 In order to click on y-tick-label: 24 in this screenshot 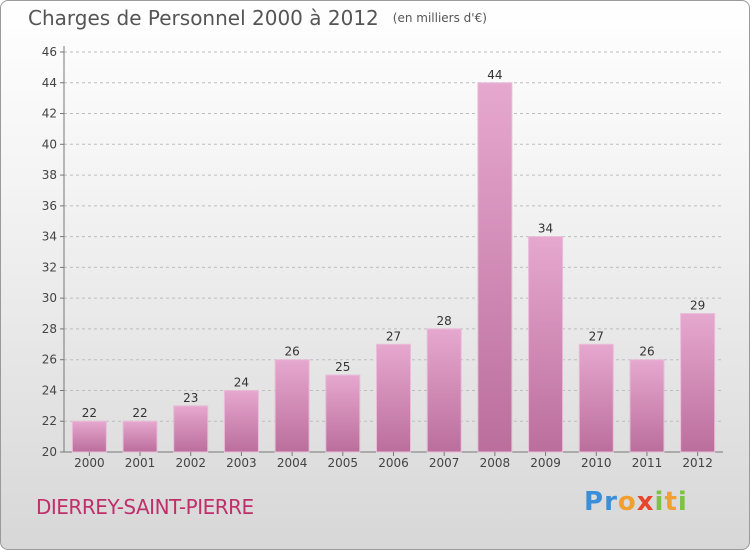, I will do `click(49, 390)`.